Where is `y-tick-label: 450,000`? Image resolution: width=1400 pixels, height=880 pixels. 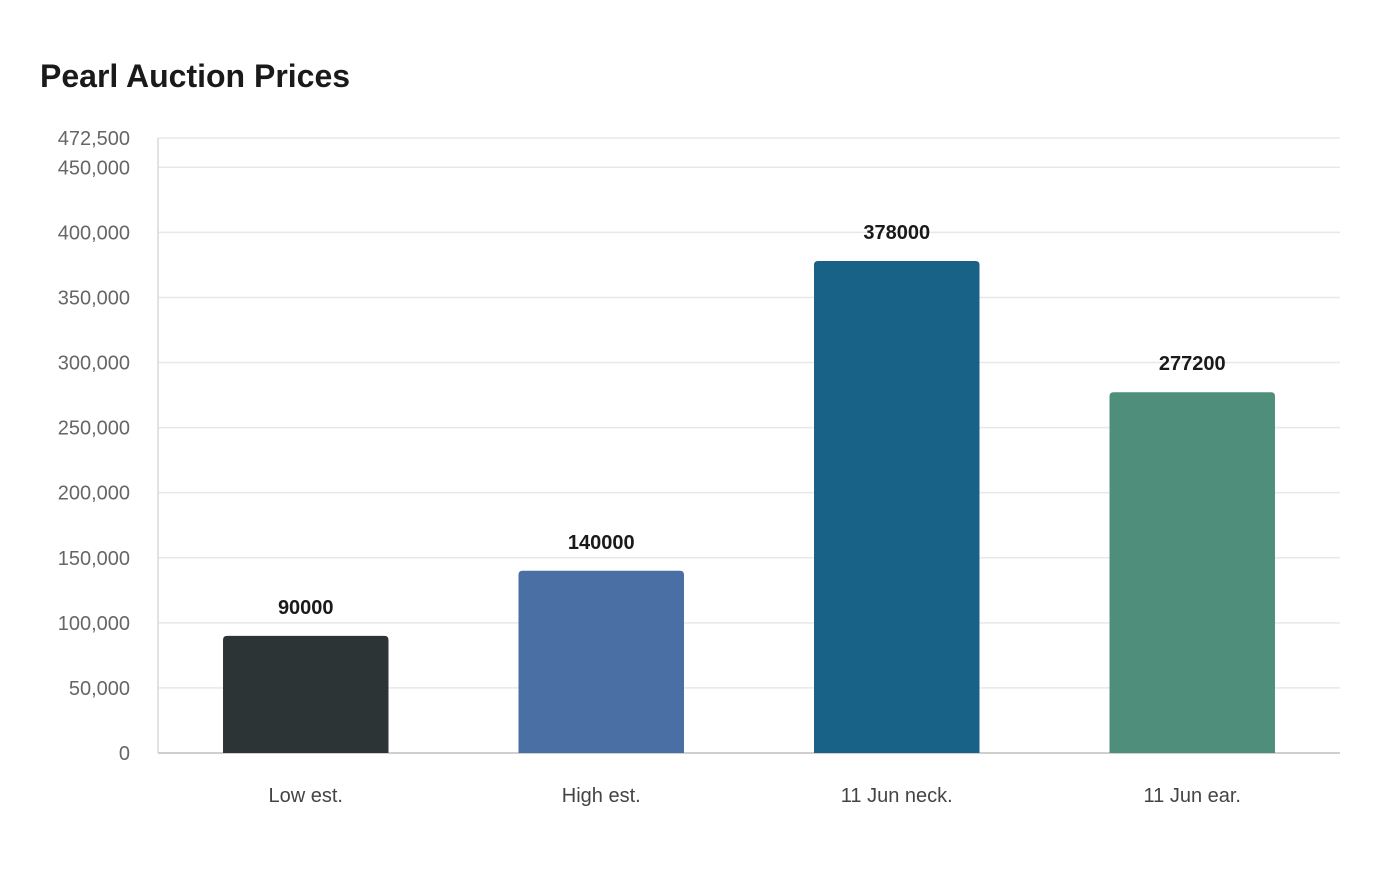 y-tick-label: 450,000 is located at coordinates (94, 168).